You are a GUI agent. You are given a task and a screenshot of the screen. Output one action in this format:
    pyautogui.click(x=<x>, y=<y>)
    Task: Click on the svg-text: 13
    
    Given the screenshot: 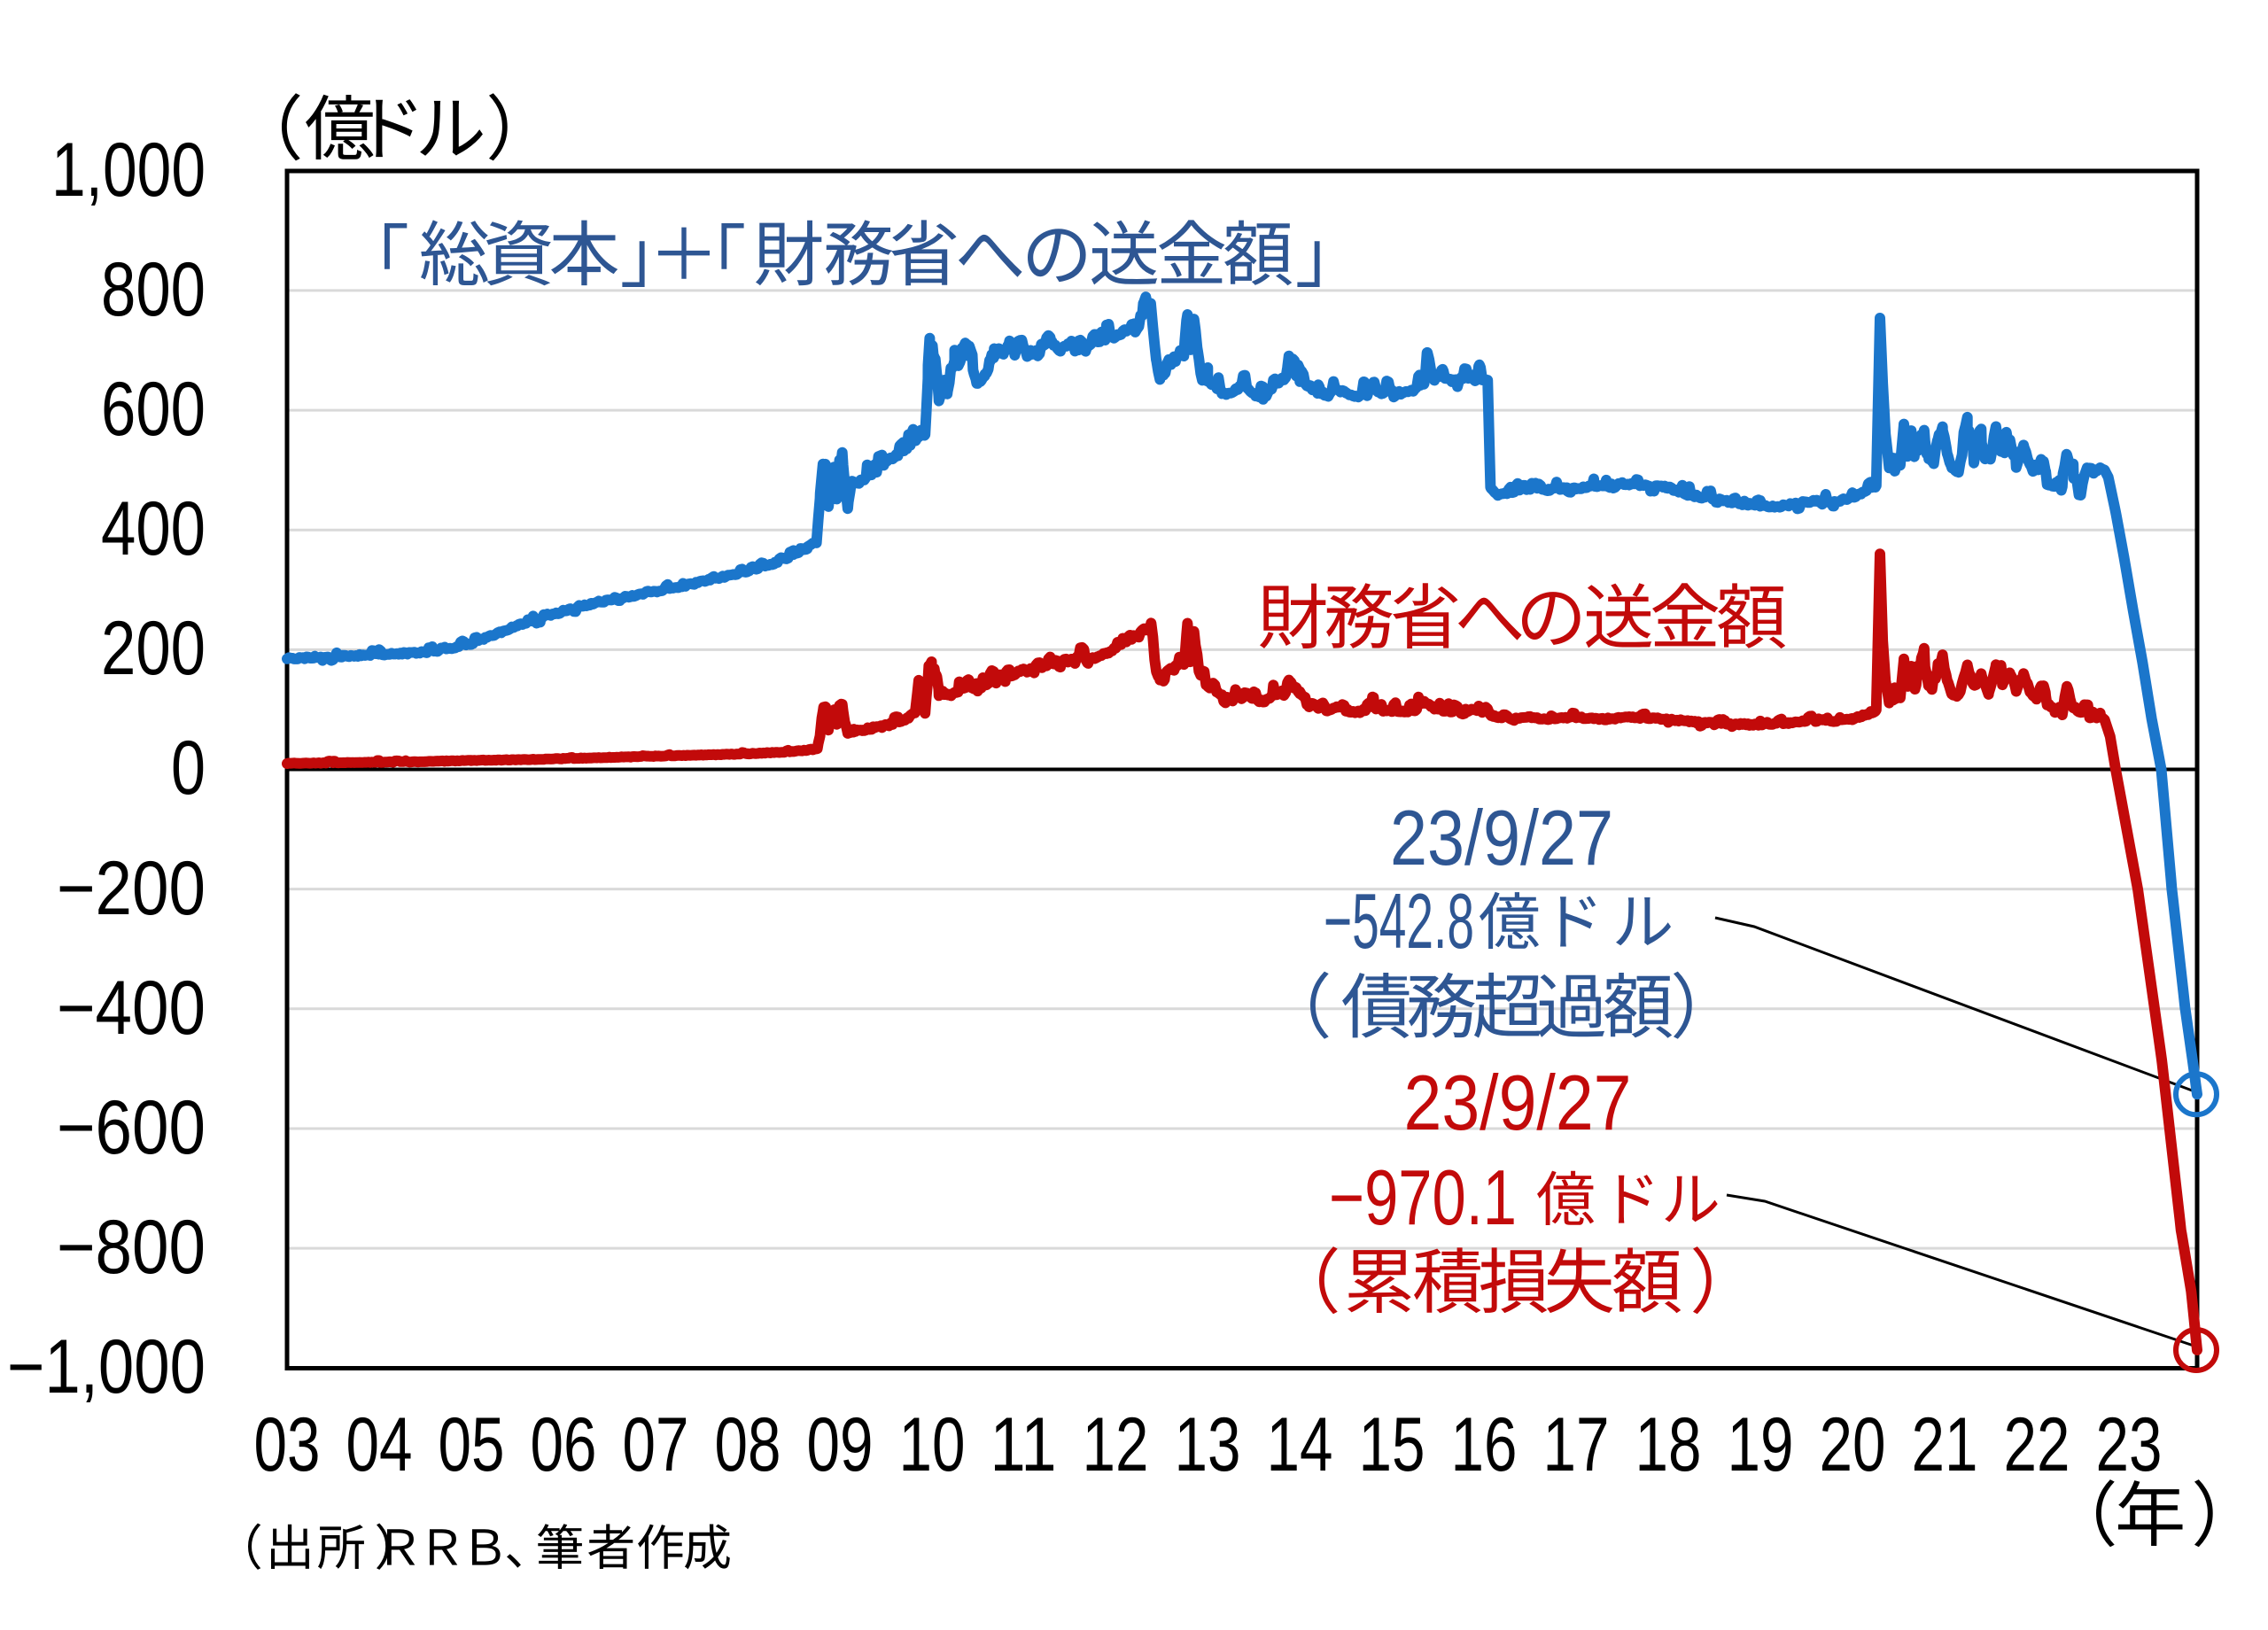 What is the action you would take?
    pyautogui.click(x=1208, y=1444)
    